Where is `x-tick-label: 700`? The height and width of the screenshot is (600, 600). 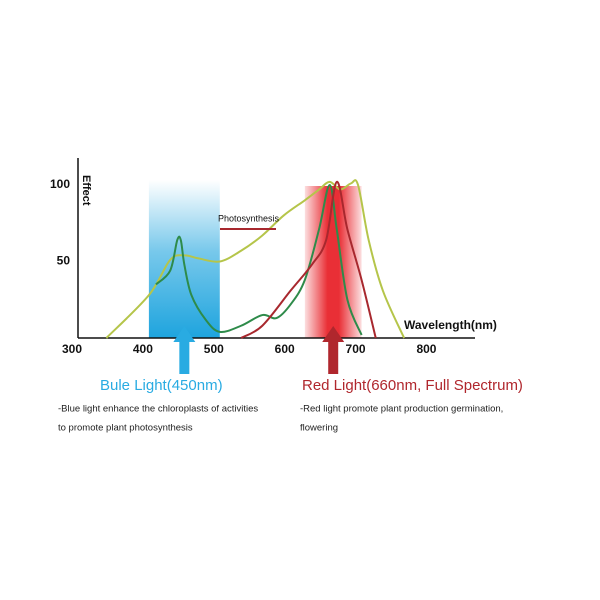 x-tick-label: 700 is located at coordinates (356, 349).